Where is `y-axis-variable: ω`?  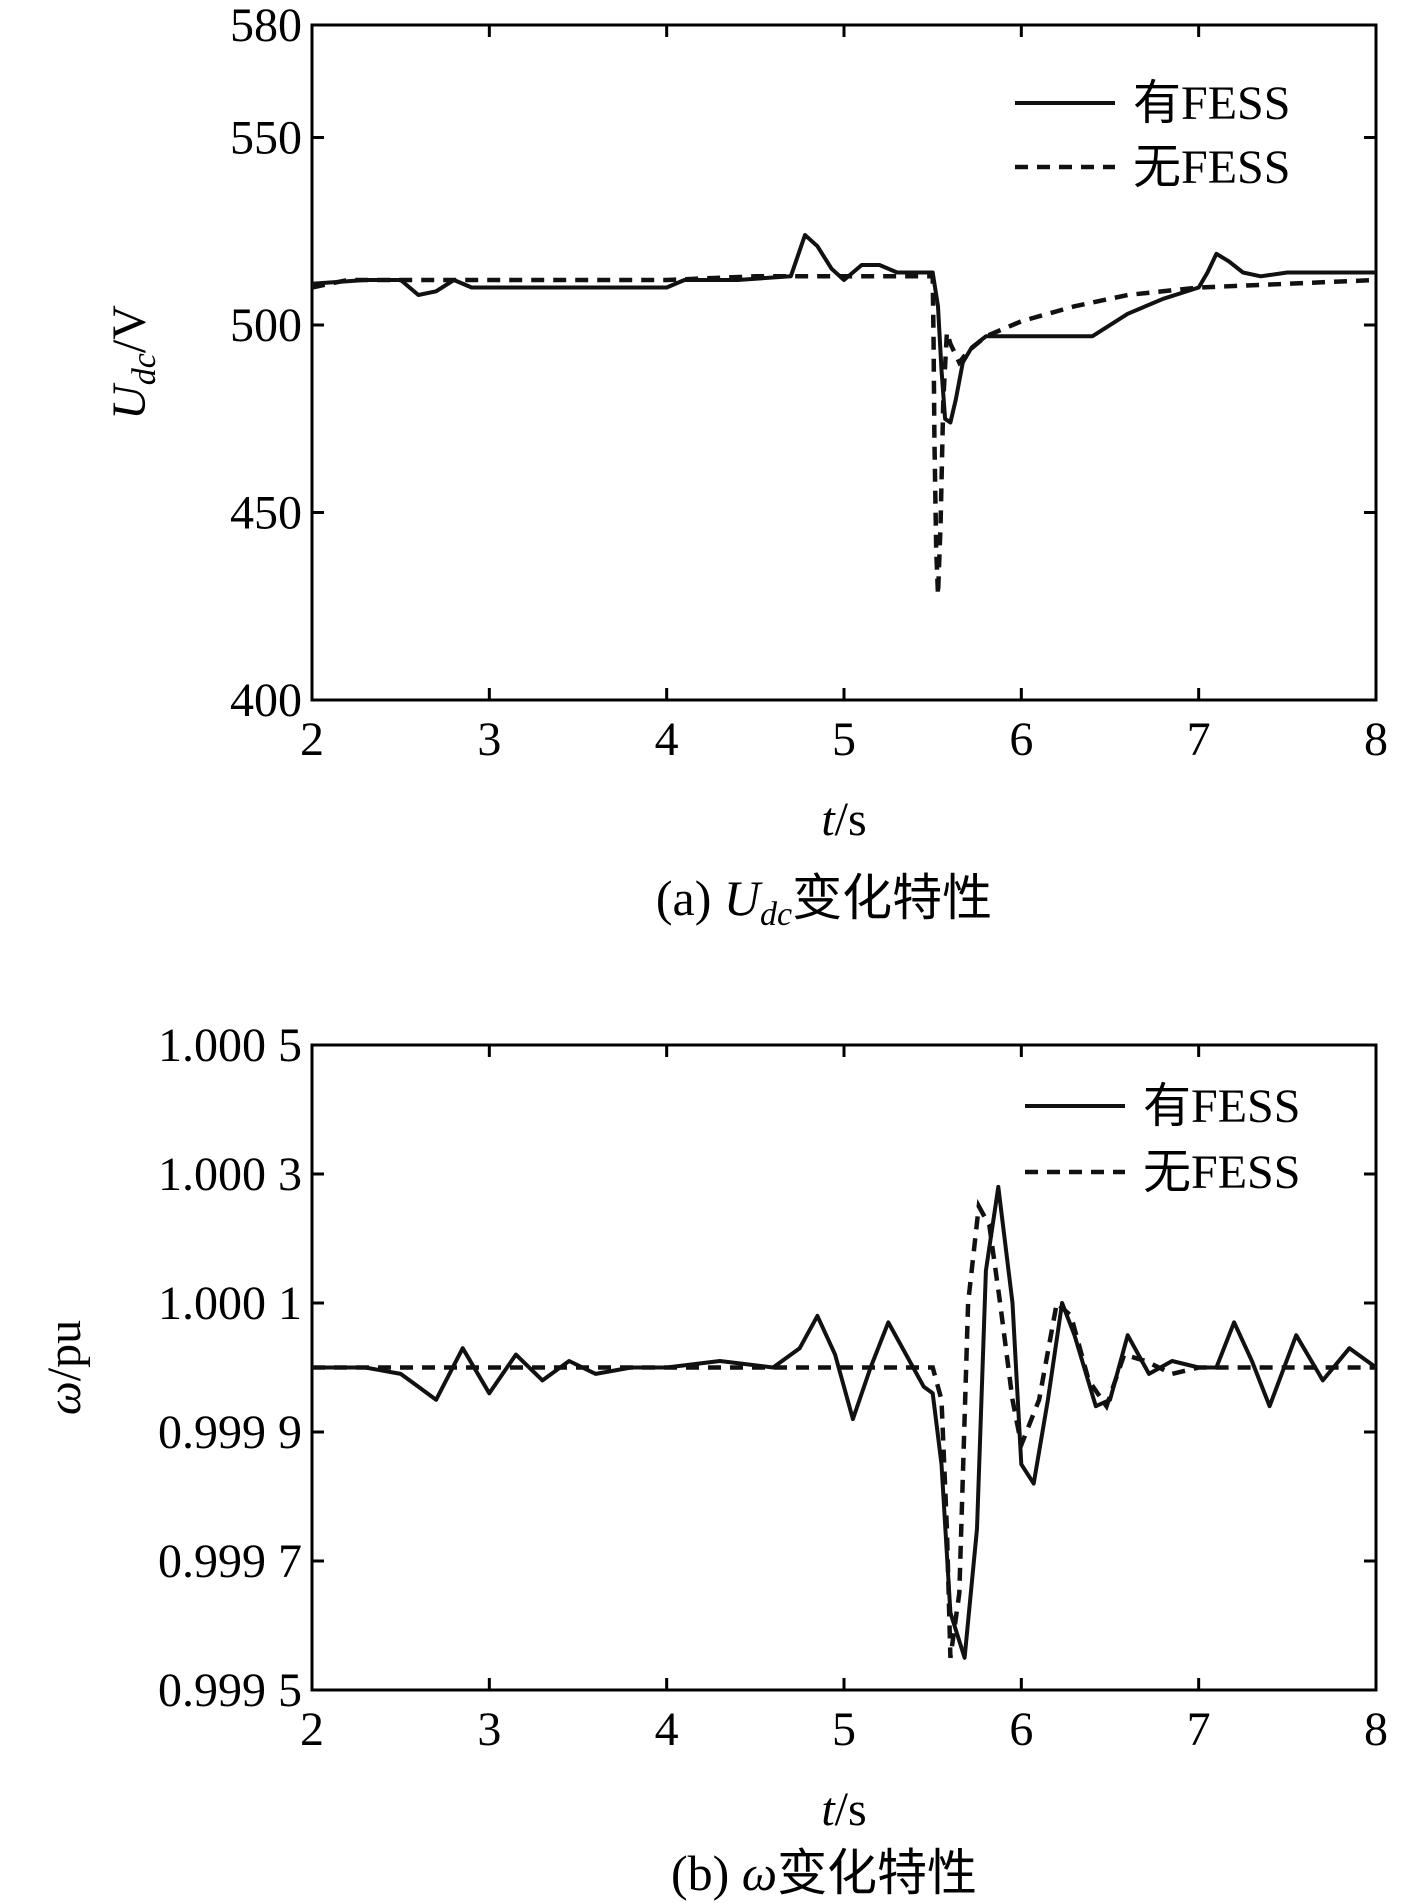
y-axis-variable: ω is located at coordinates (64, 1398).